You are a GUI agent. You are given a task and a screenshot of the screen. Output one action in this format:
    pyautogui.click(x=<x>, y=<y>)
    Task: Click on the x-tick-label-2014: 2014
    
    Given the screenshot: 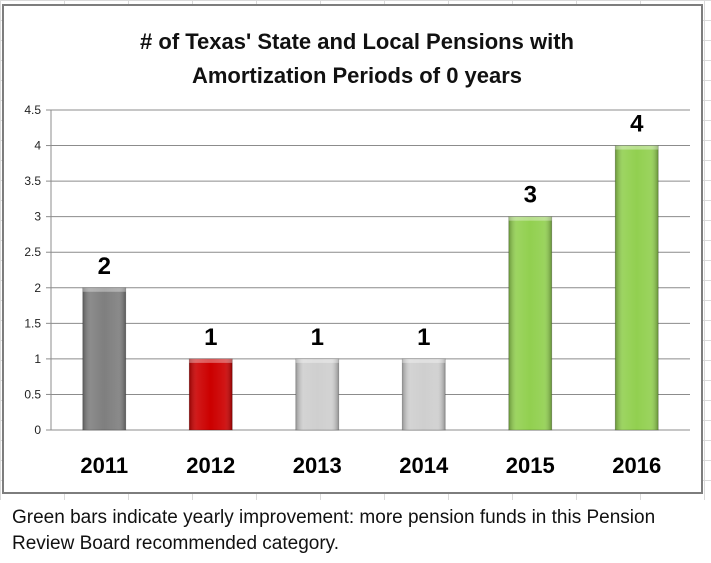 What is the action you would take?
    pyautogui.click(x=424, y=465)
    